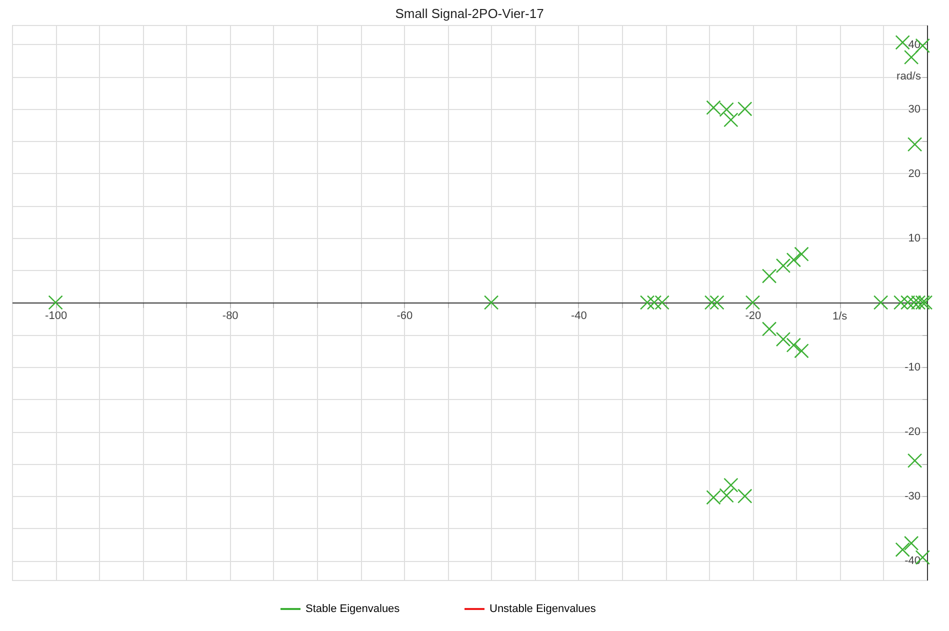  Describe the element at coordinates (230, 316) in the screenshot. I see `x-tick-label: -80` at that location.